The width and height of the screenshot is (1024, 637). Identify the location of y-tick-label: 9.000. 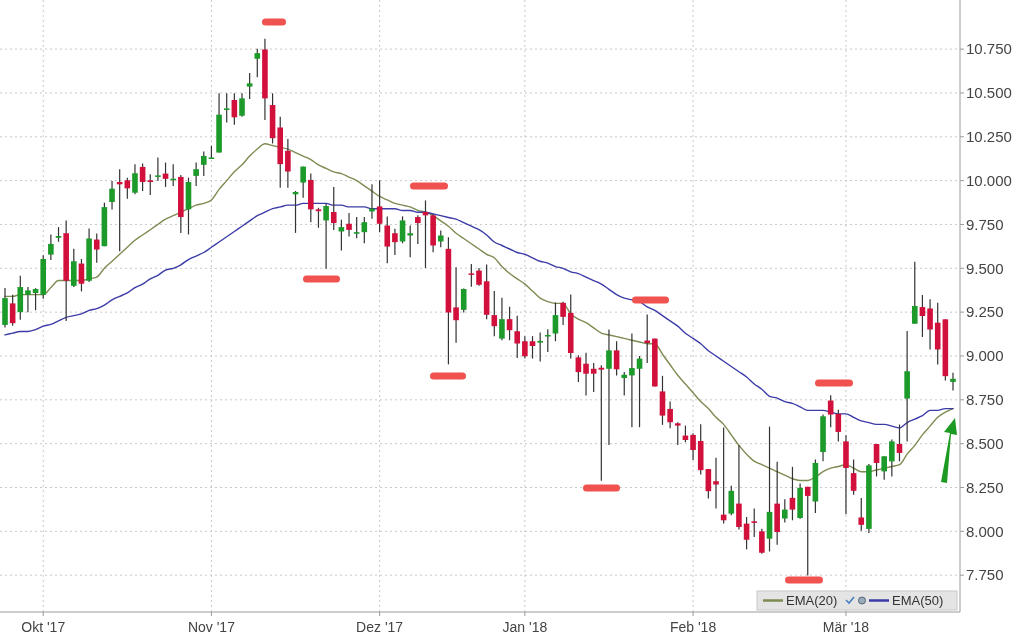
(985, 356).